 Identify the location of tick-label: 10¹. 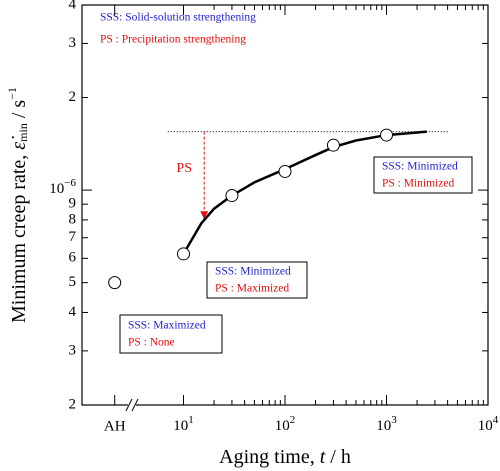
(183, 424).